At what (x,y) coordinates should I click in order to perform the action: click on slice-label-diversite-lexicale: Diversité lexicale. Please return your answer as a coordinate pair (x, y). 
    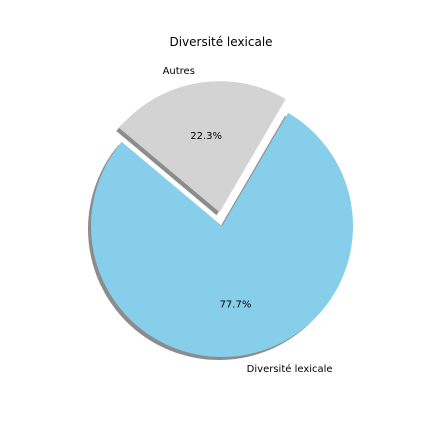
    Looking at the image, I should click on (290, 369).